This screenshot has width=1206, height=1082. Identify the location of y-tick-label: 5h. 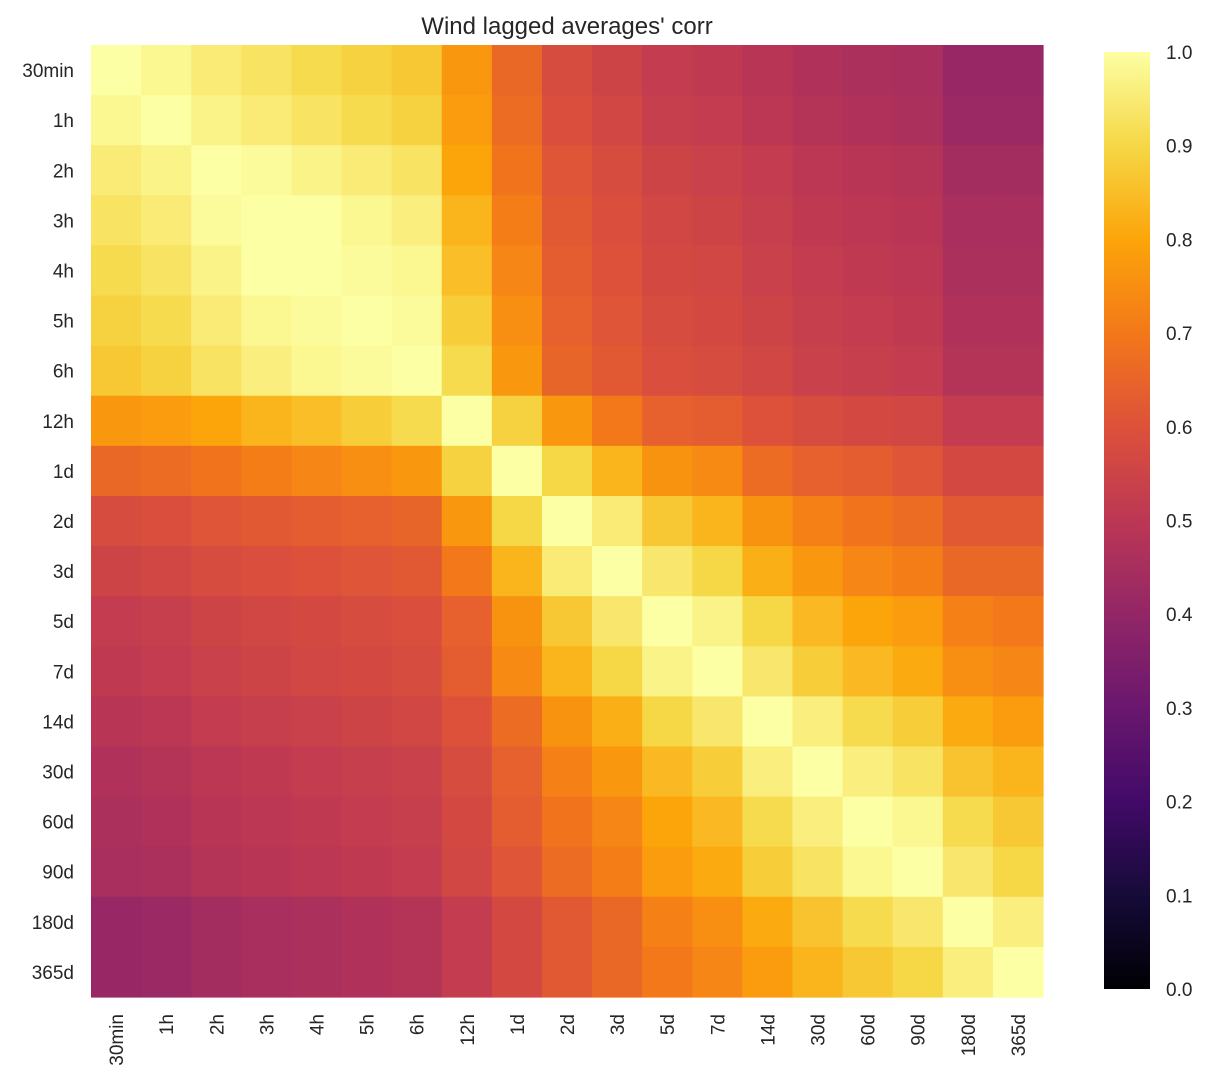
(63, 322).